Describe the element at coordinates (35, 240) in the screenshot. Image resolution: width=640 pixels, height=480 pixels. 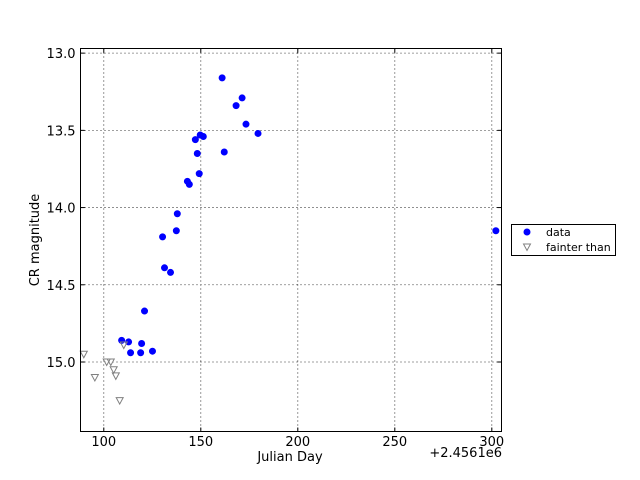
I see `y-axis-label: CR magnitude` at that location.